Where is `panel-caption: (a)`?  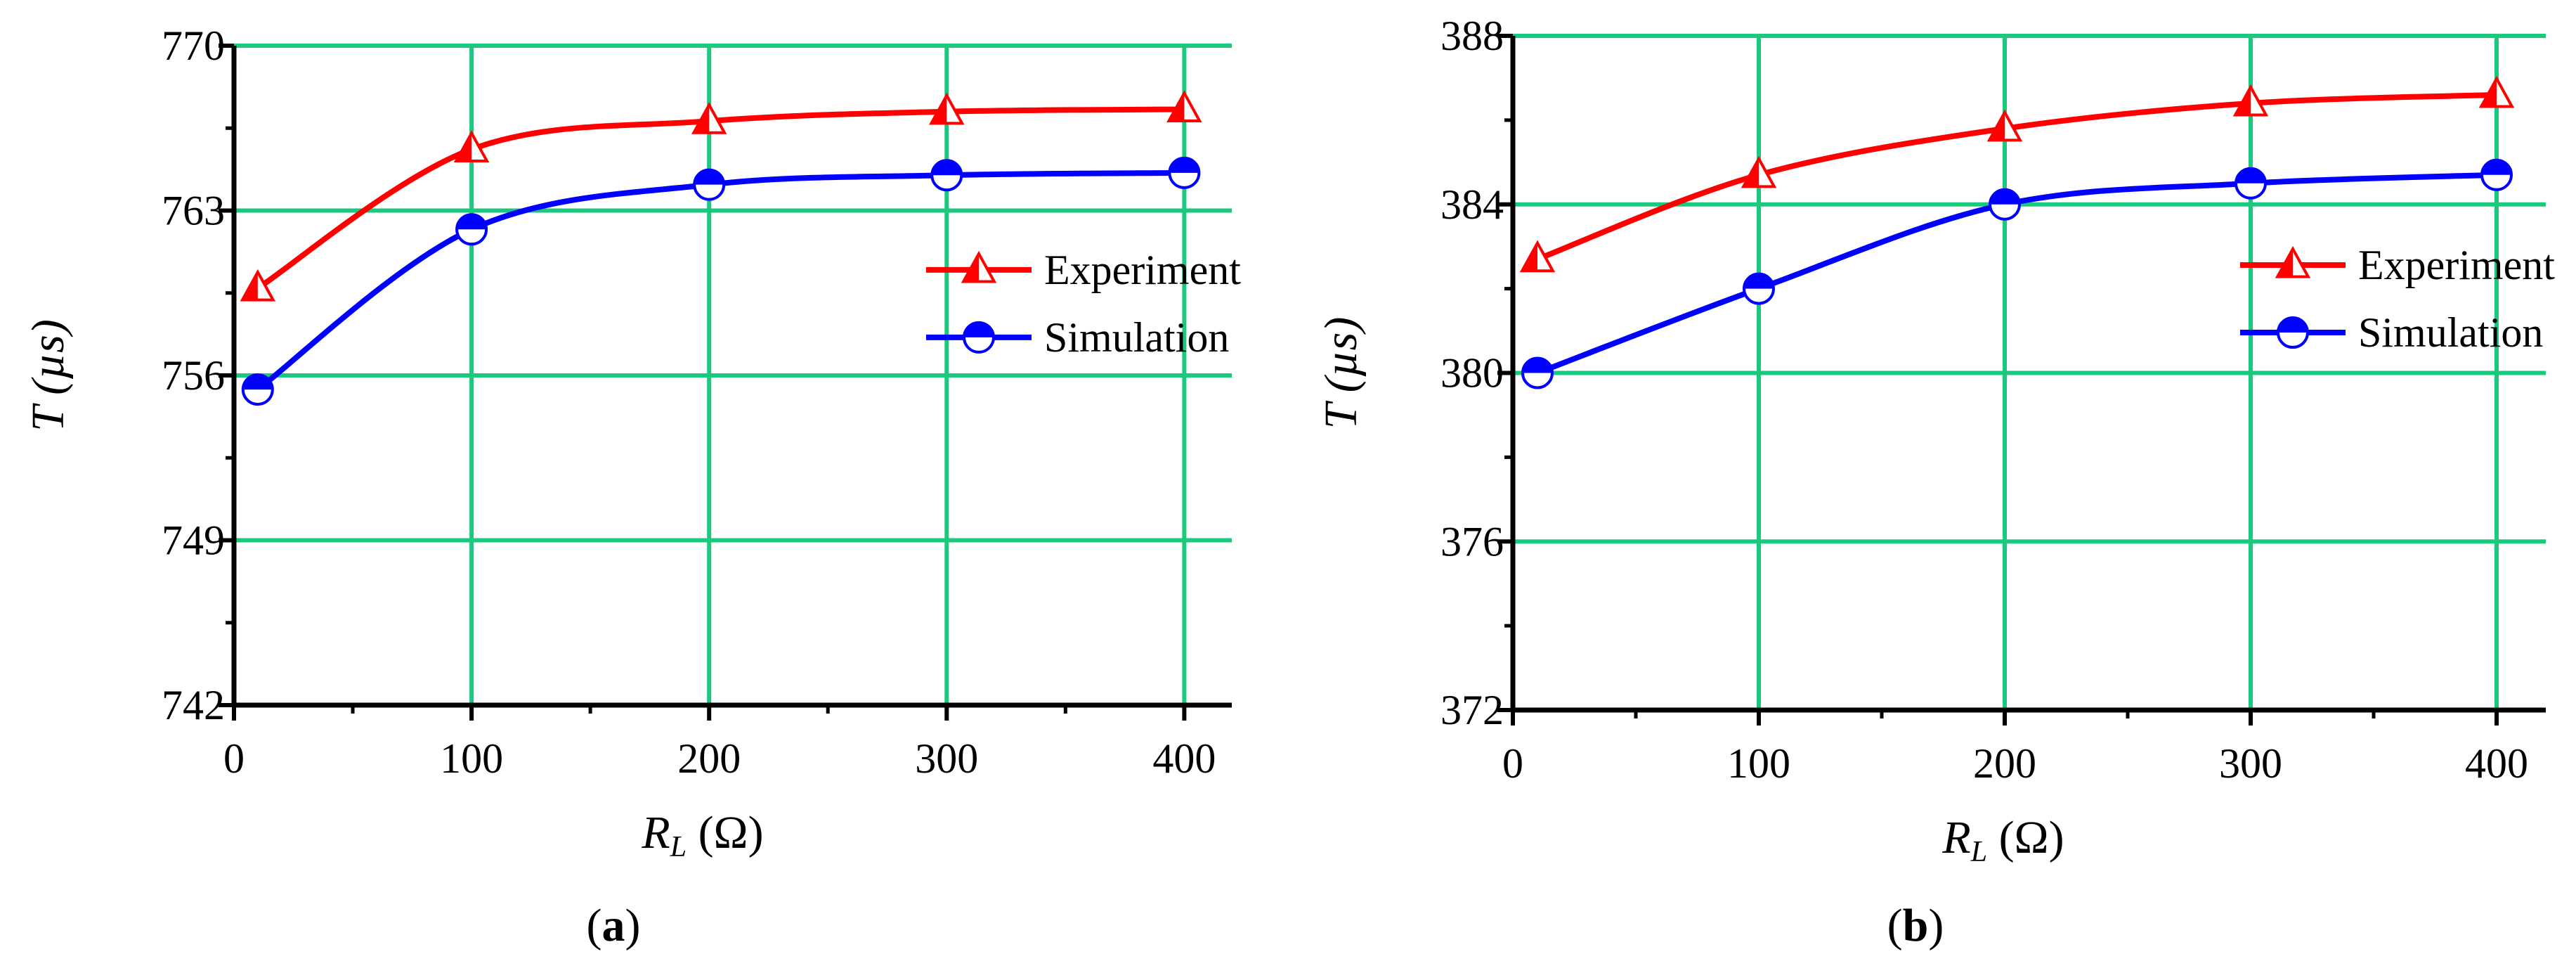 panel-caption: (a) is located at coordinates (614, 925).